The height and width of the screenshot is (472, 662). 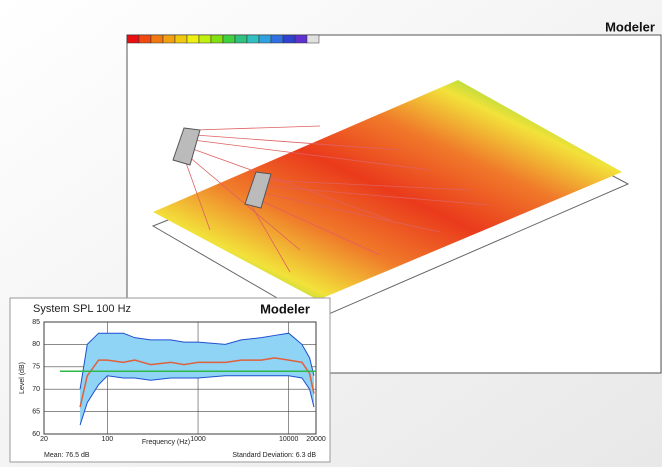 What do you see at coordinates (36, 322) in the screenshot?
I see `y-tick-label: 85` at bounding box center [36, 322].